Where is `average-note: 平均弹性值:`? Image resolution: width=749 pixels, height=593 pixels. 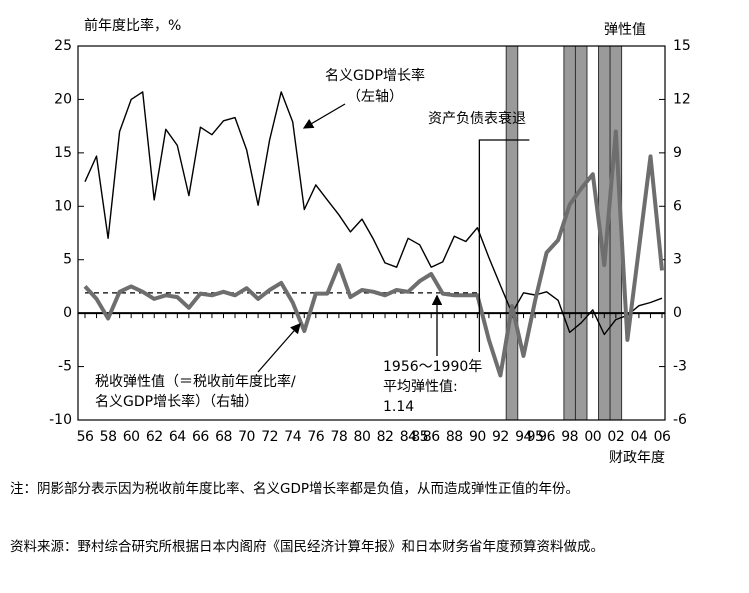
average-note: 平均弹性值: is located at coordinates (420, 387).